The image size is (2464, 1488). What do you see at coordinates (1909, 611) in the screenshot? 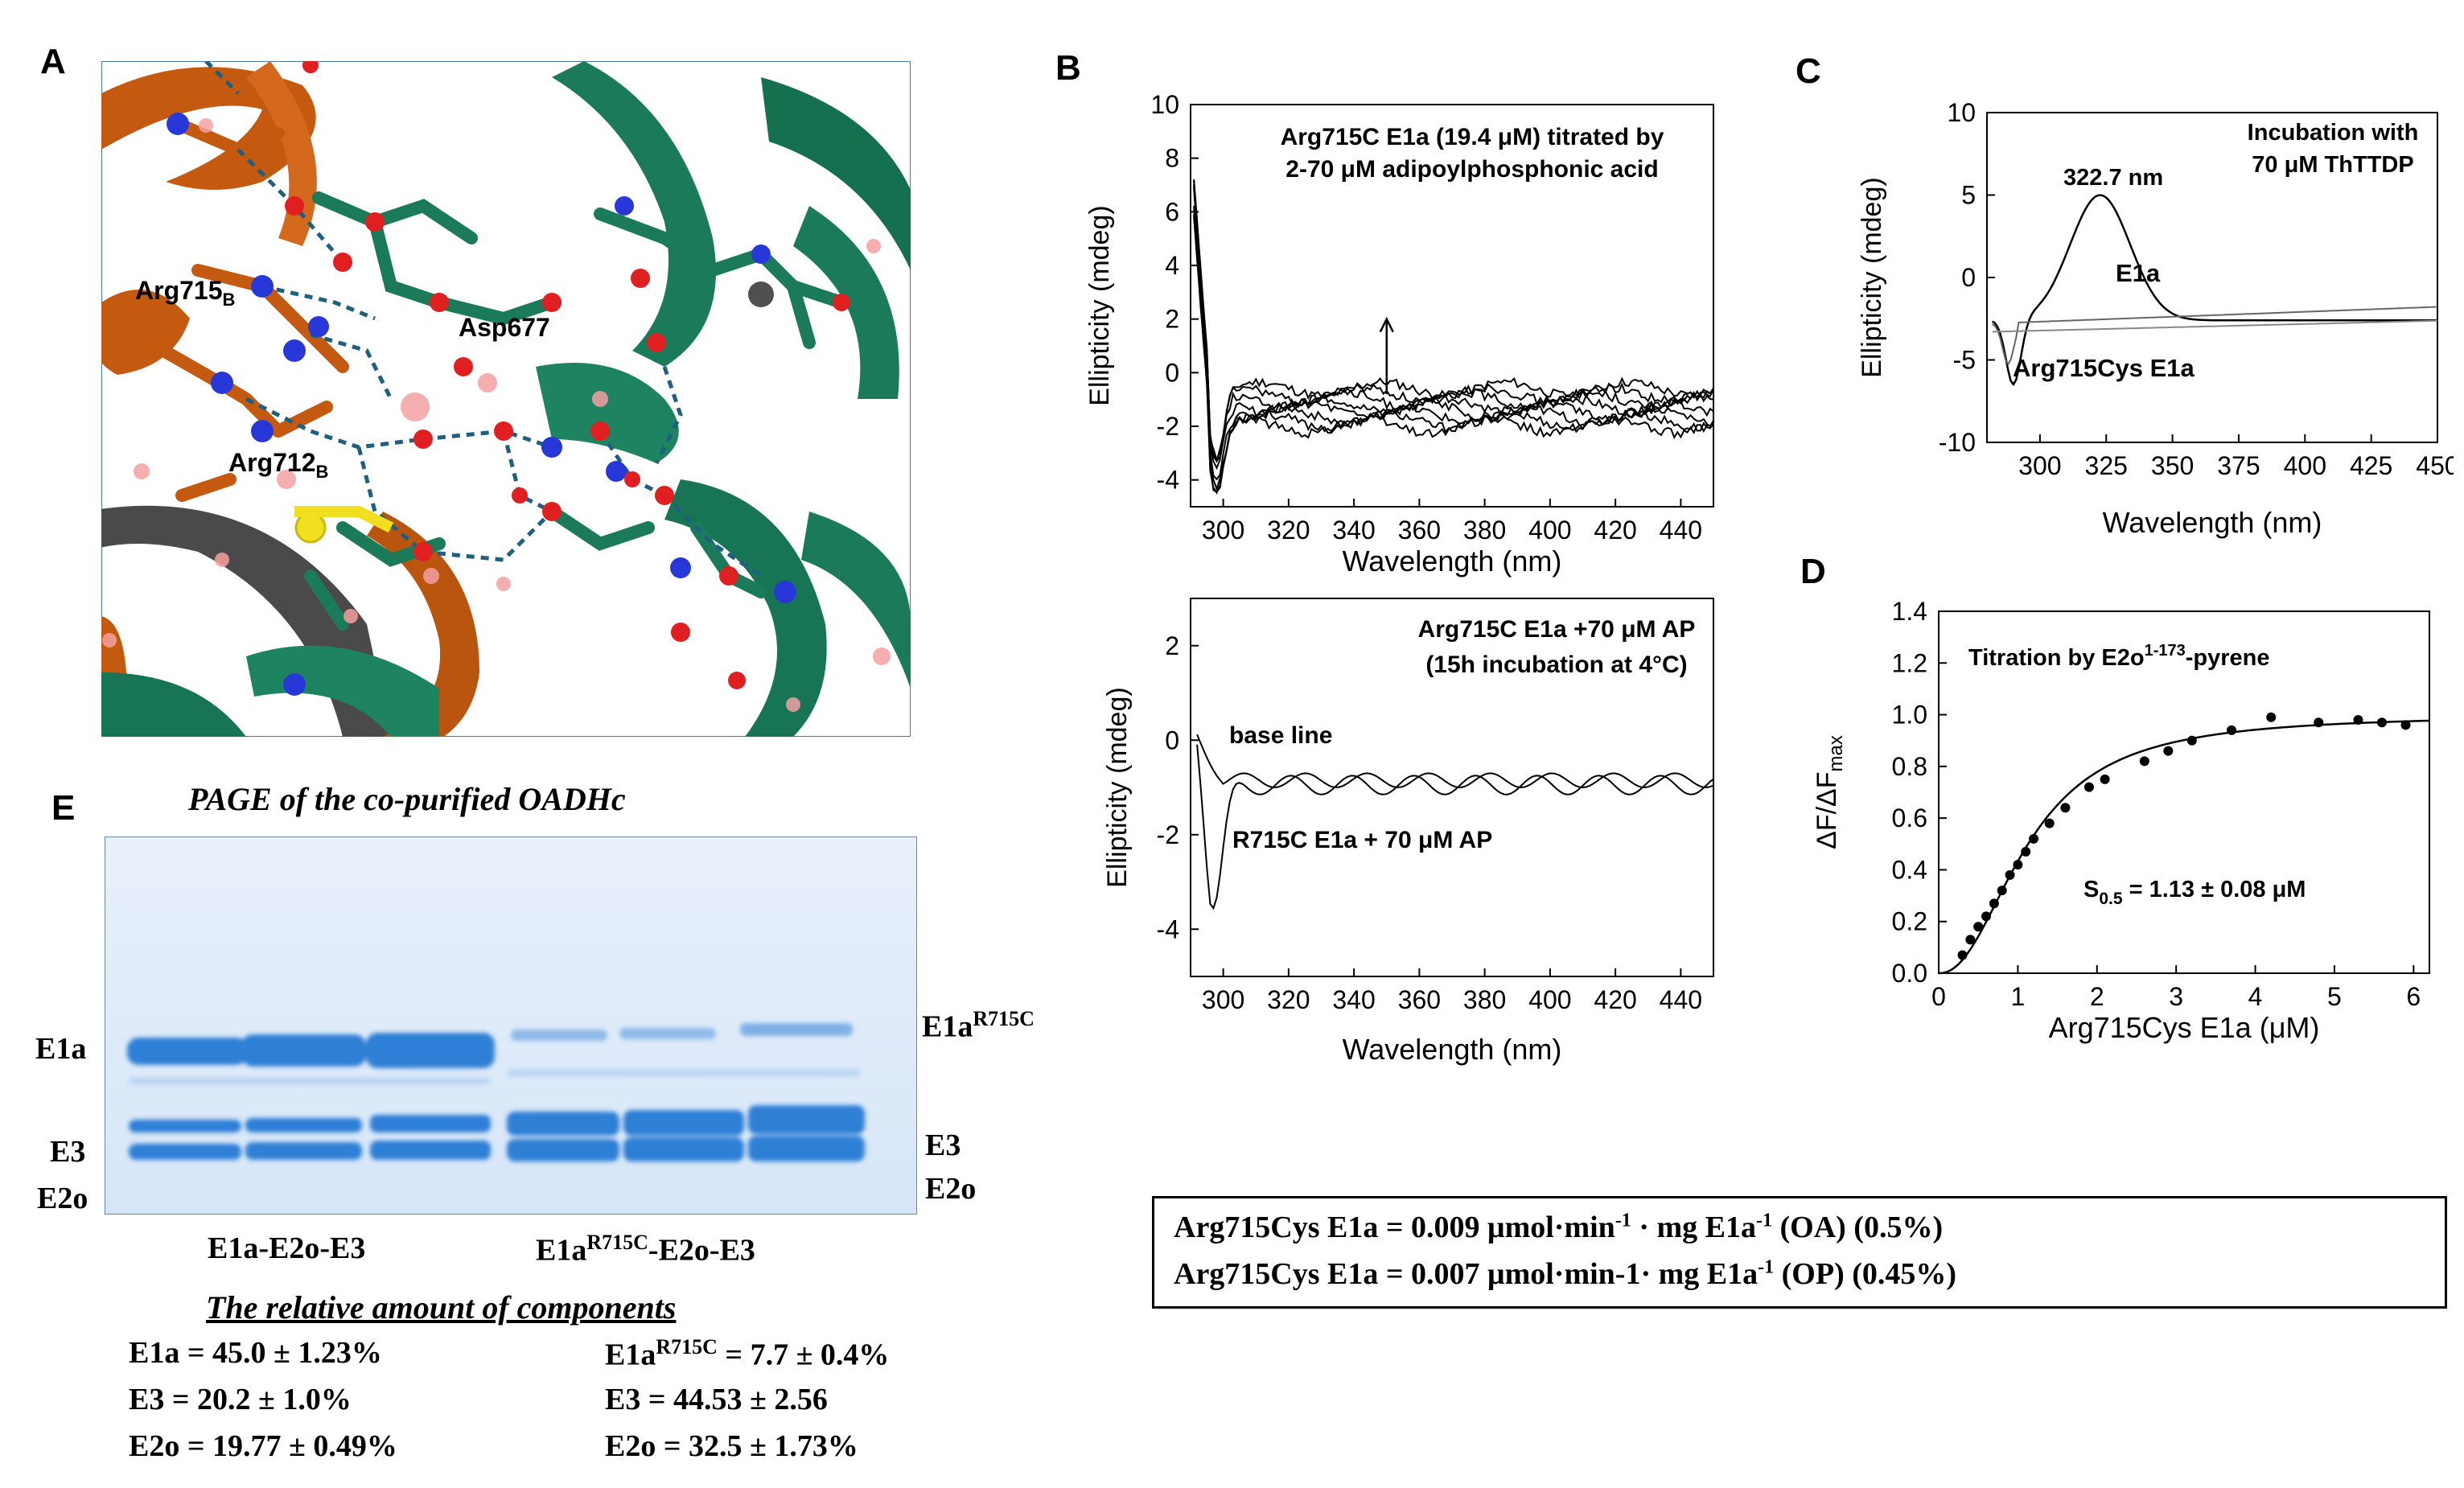
I see `y-tick-label: 1.4` at bounding box center [1909, 611].